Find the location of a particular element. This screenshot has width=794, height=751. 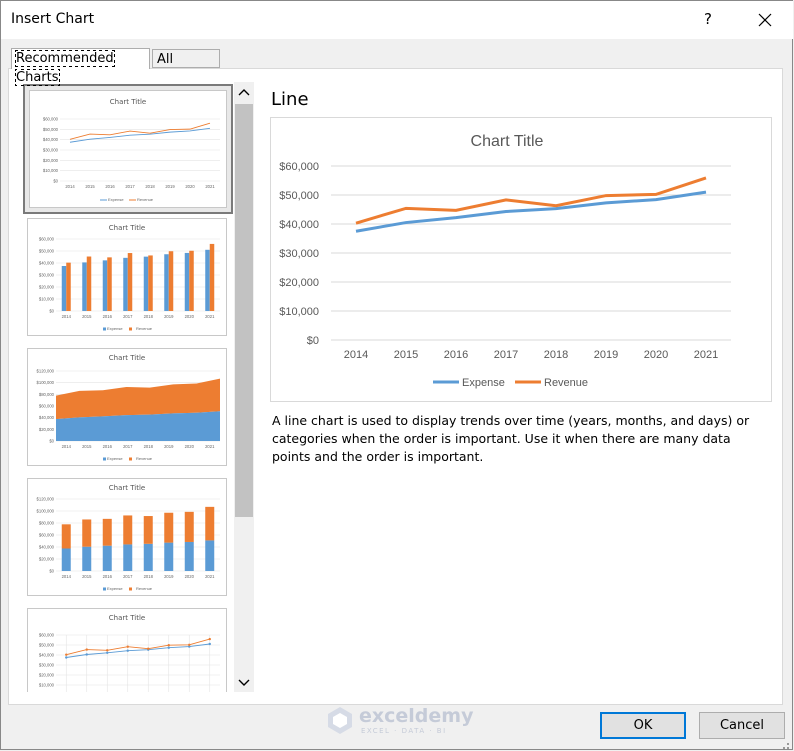

chart-title: Chart Title is located at coordinates (507, 141).